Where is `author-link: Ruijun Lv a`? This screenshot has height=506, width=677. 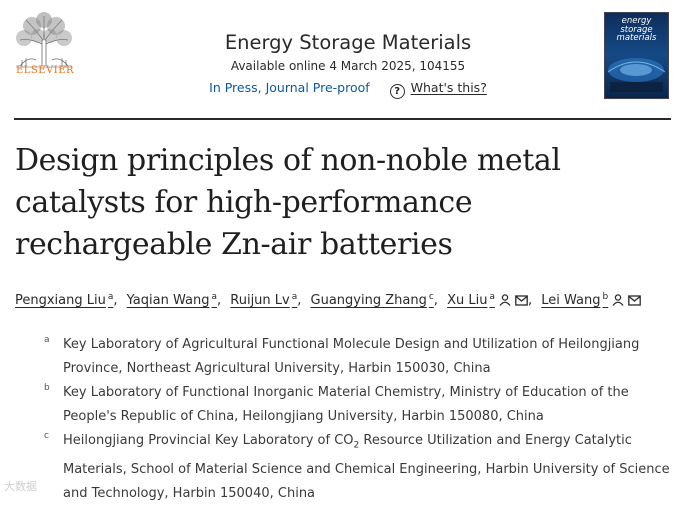
author-link: Ruijun Lv a is located at coordinates (264, 300).